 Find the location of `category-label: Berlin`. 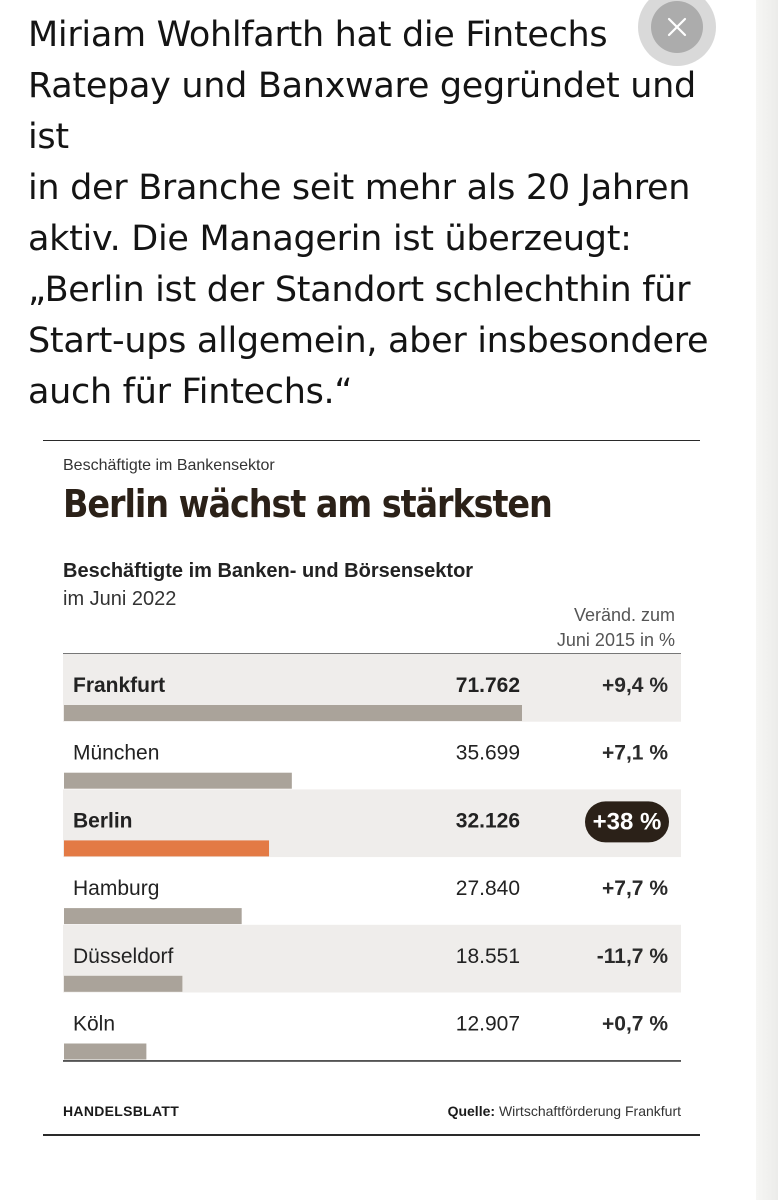

category-label: Berlin is located at coordinates (103, 820).